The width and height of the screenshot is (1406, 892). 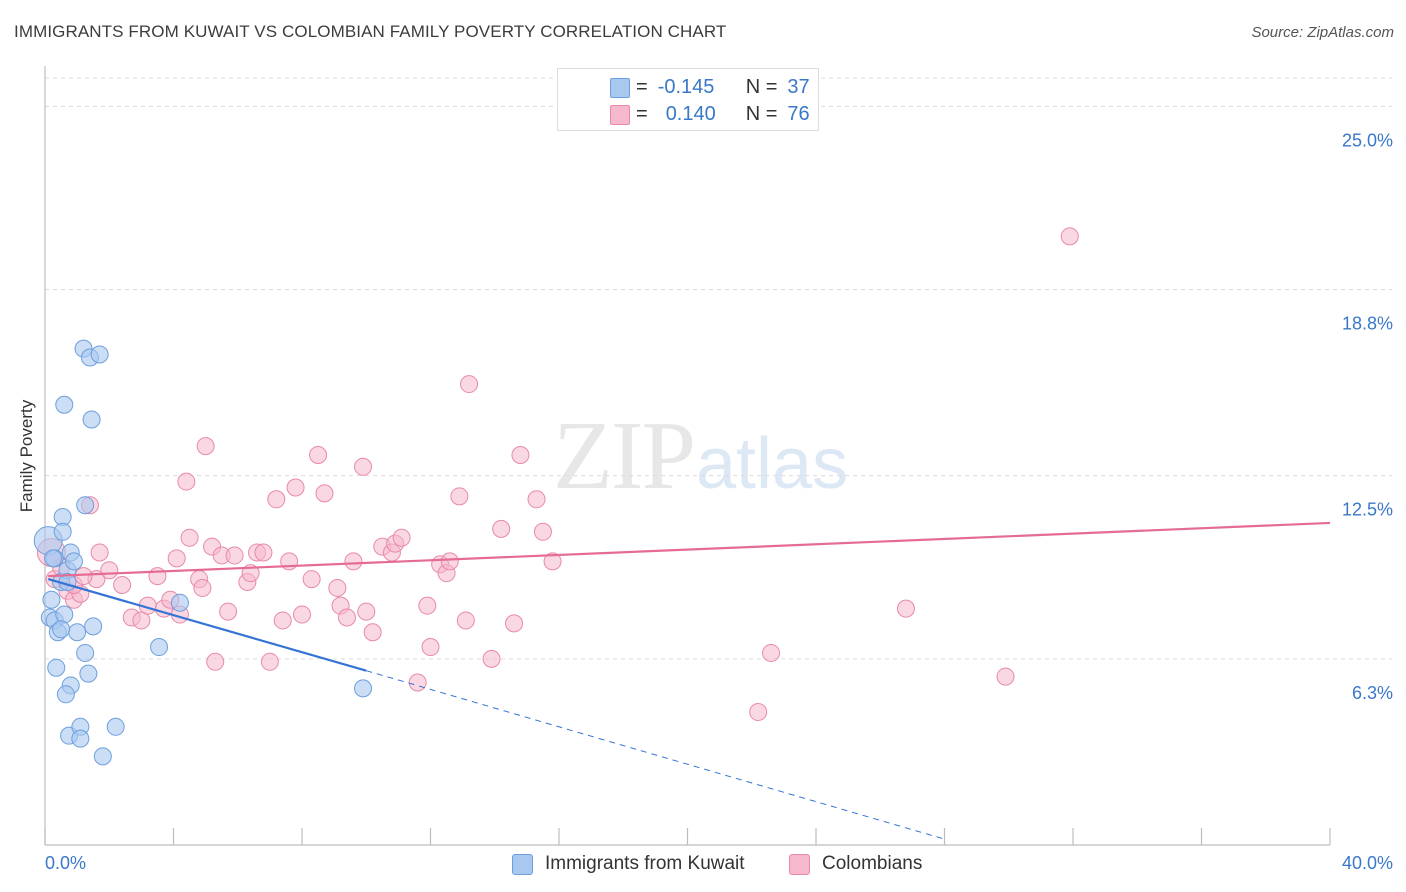 What do you see at coordinates (26, 456) in the screenshot?
I see `y-axis-label: Family Poverty` at bounding box center [26, 456].